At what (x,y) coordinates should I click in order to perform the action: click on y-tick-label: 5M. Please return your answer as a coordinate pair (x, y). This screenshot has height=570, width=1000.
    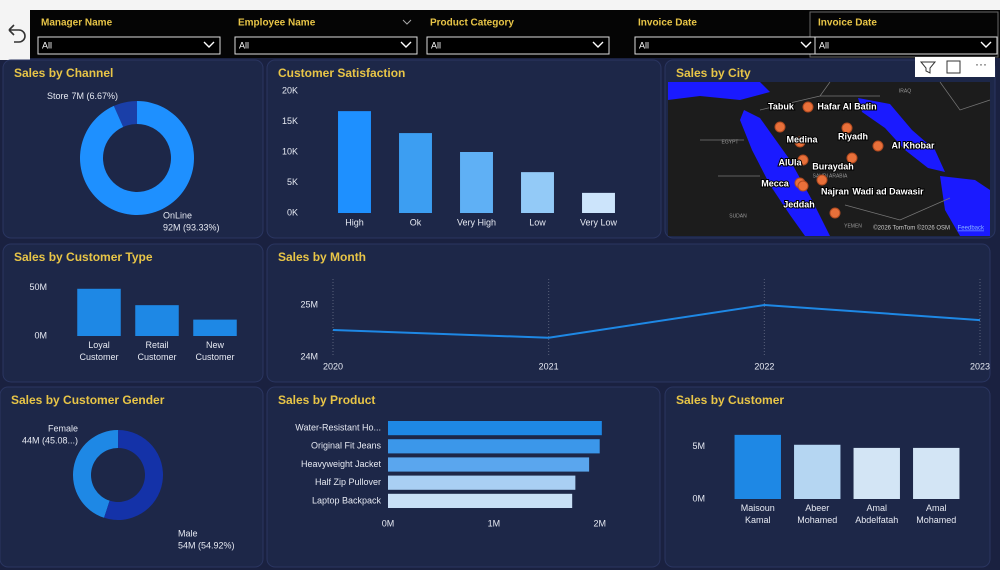
    Looking at the image, I should click on (698, 446).